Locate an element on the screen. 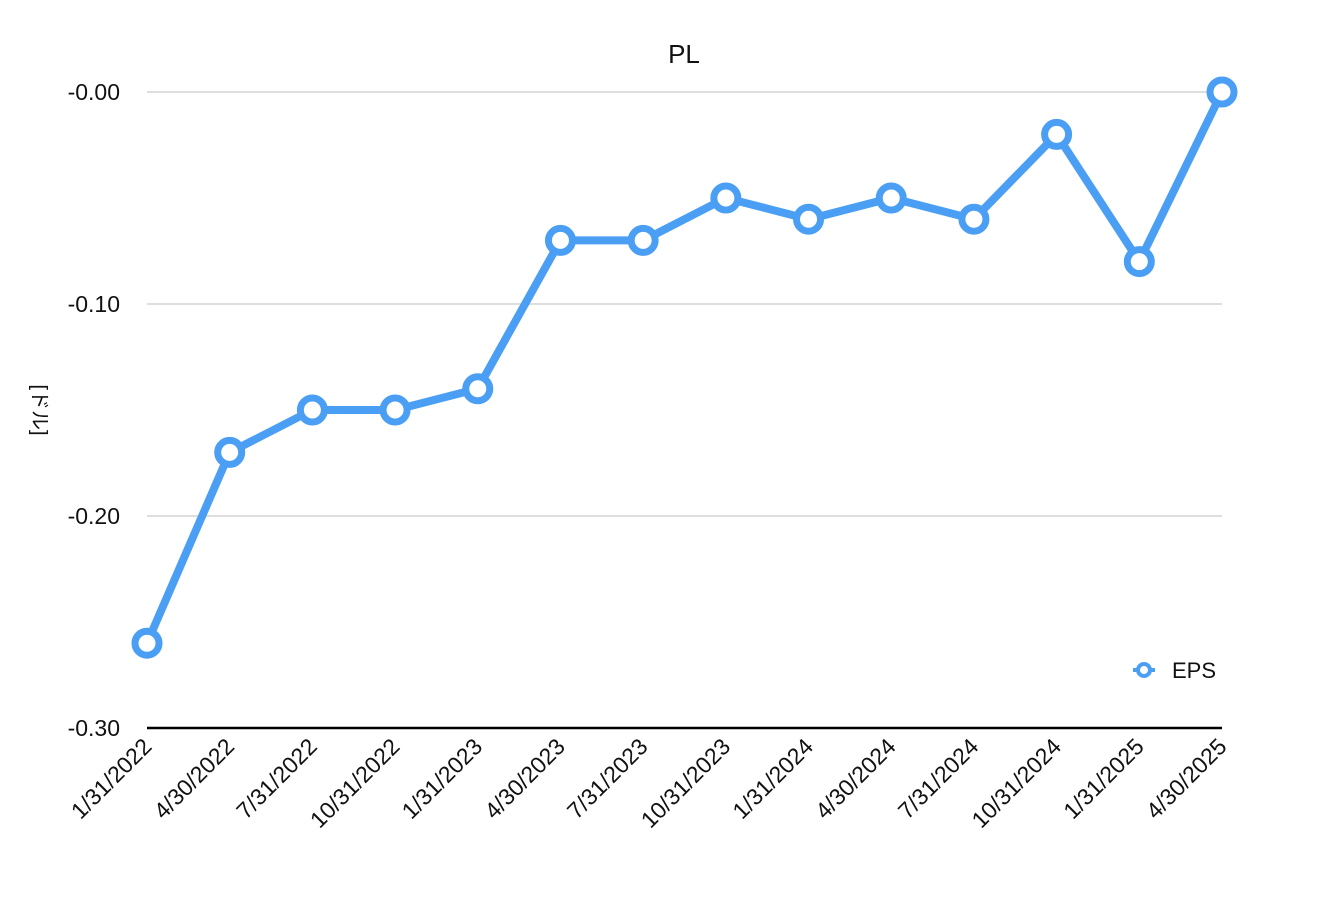  x-tick-label: 10/31/2023 is located at coordinates (686, 783).